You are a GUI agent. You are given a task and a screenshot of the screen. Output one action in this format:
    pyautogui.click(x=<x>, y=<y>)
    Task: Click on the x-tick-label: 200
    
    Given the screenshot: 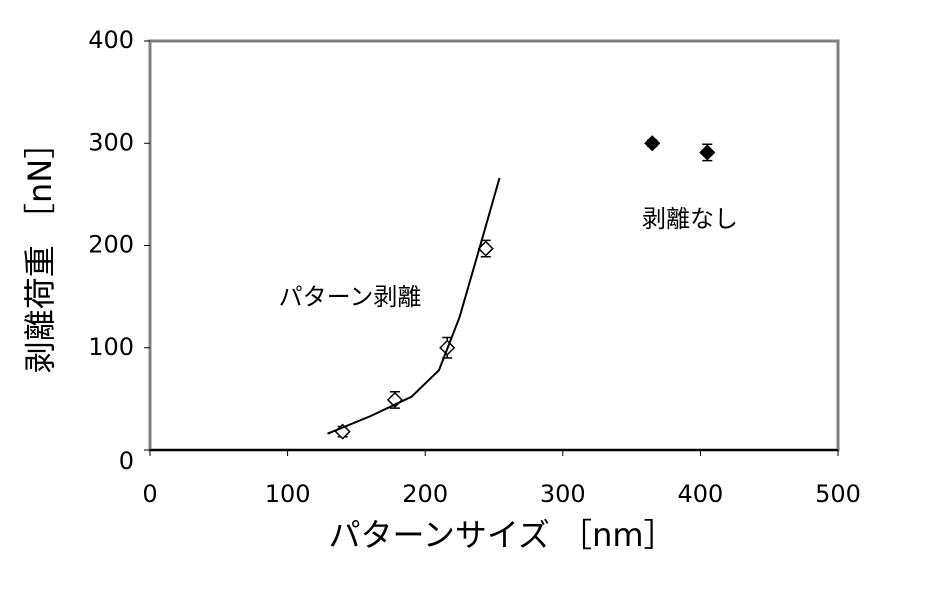 What is the action you would take?
    pyautogui.click(x=425, y=494)
    